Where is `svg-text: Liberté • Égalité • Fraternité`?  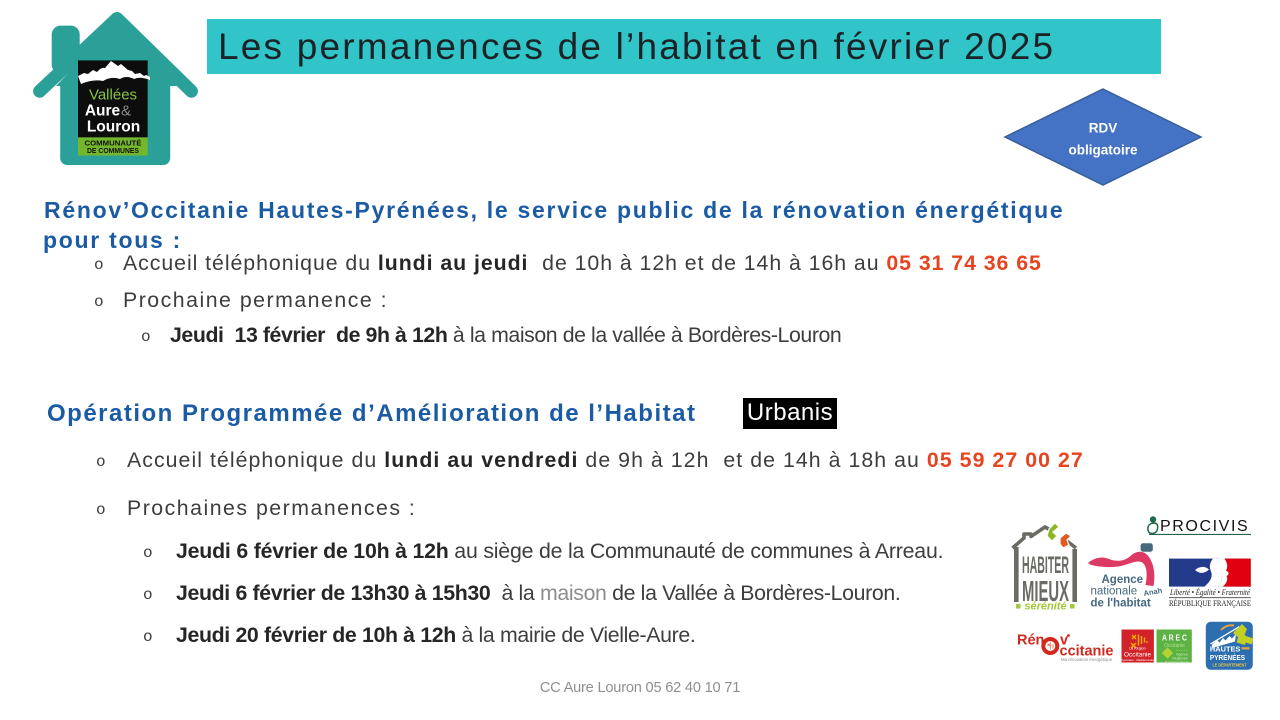 svg-text: Liberté • Égalité • Fraternité is located at coordinates (1210, 592).